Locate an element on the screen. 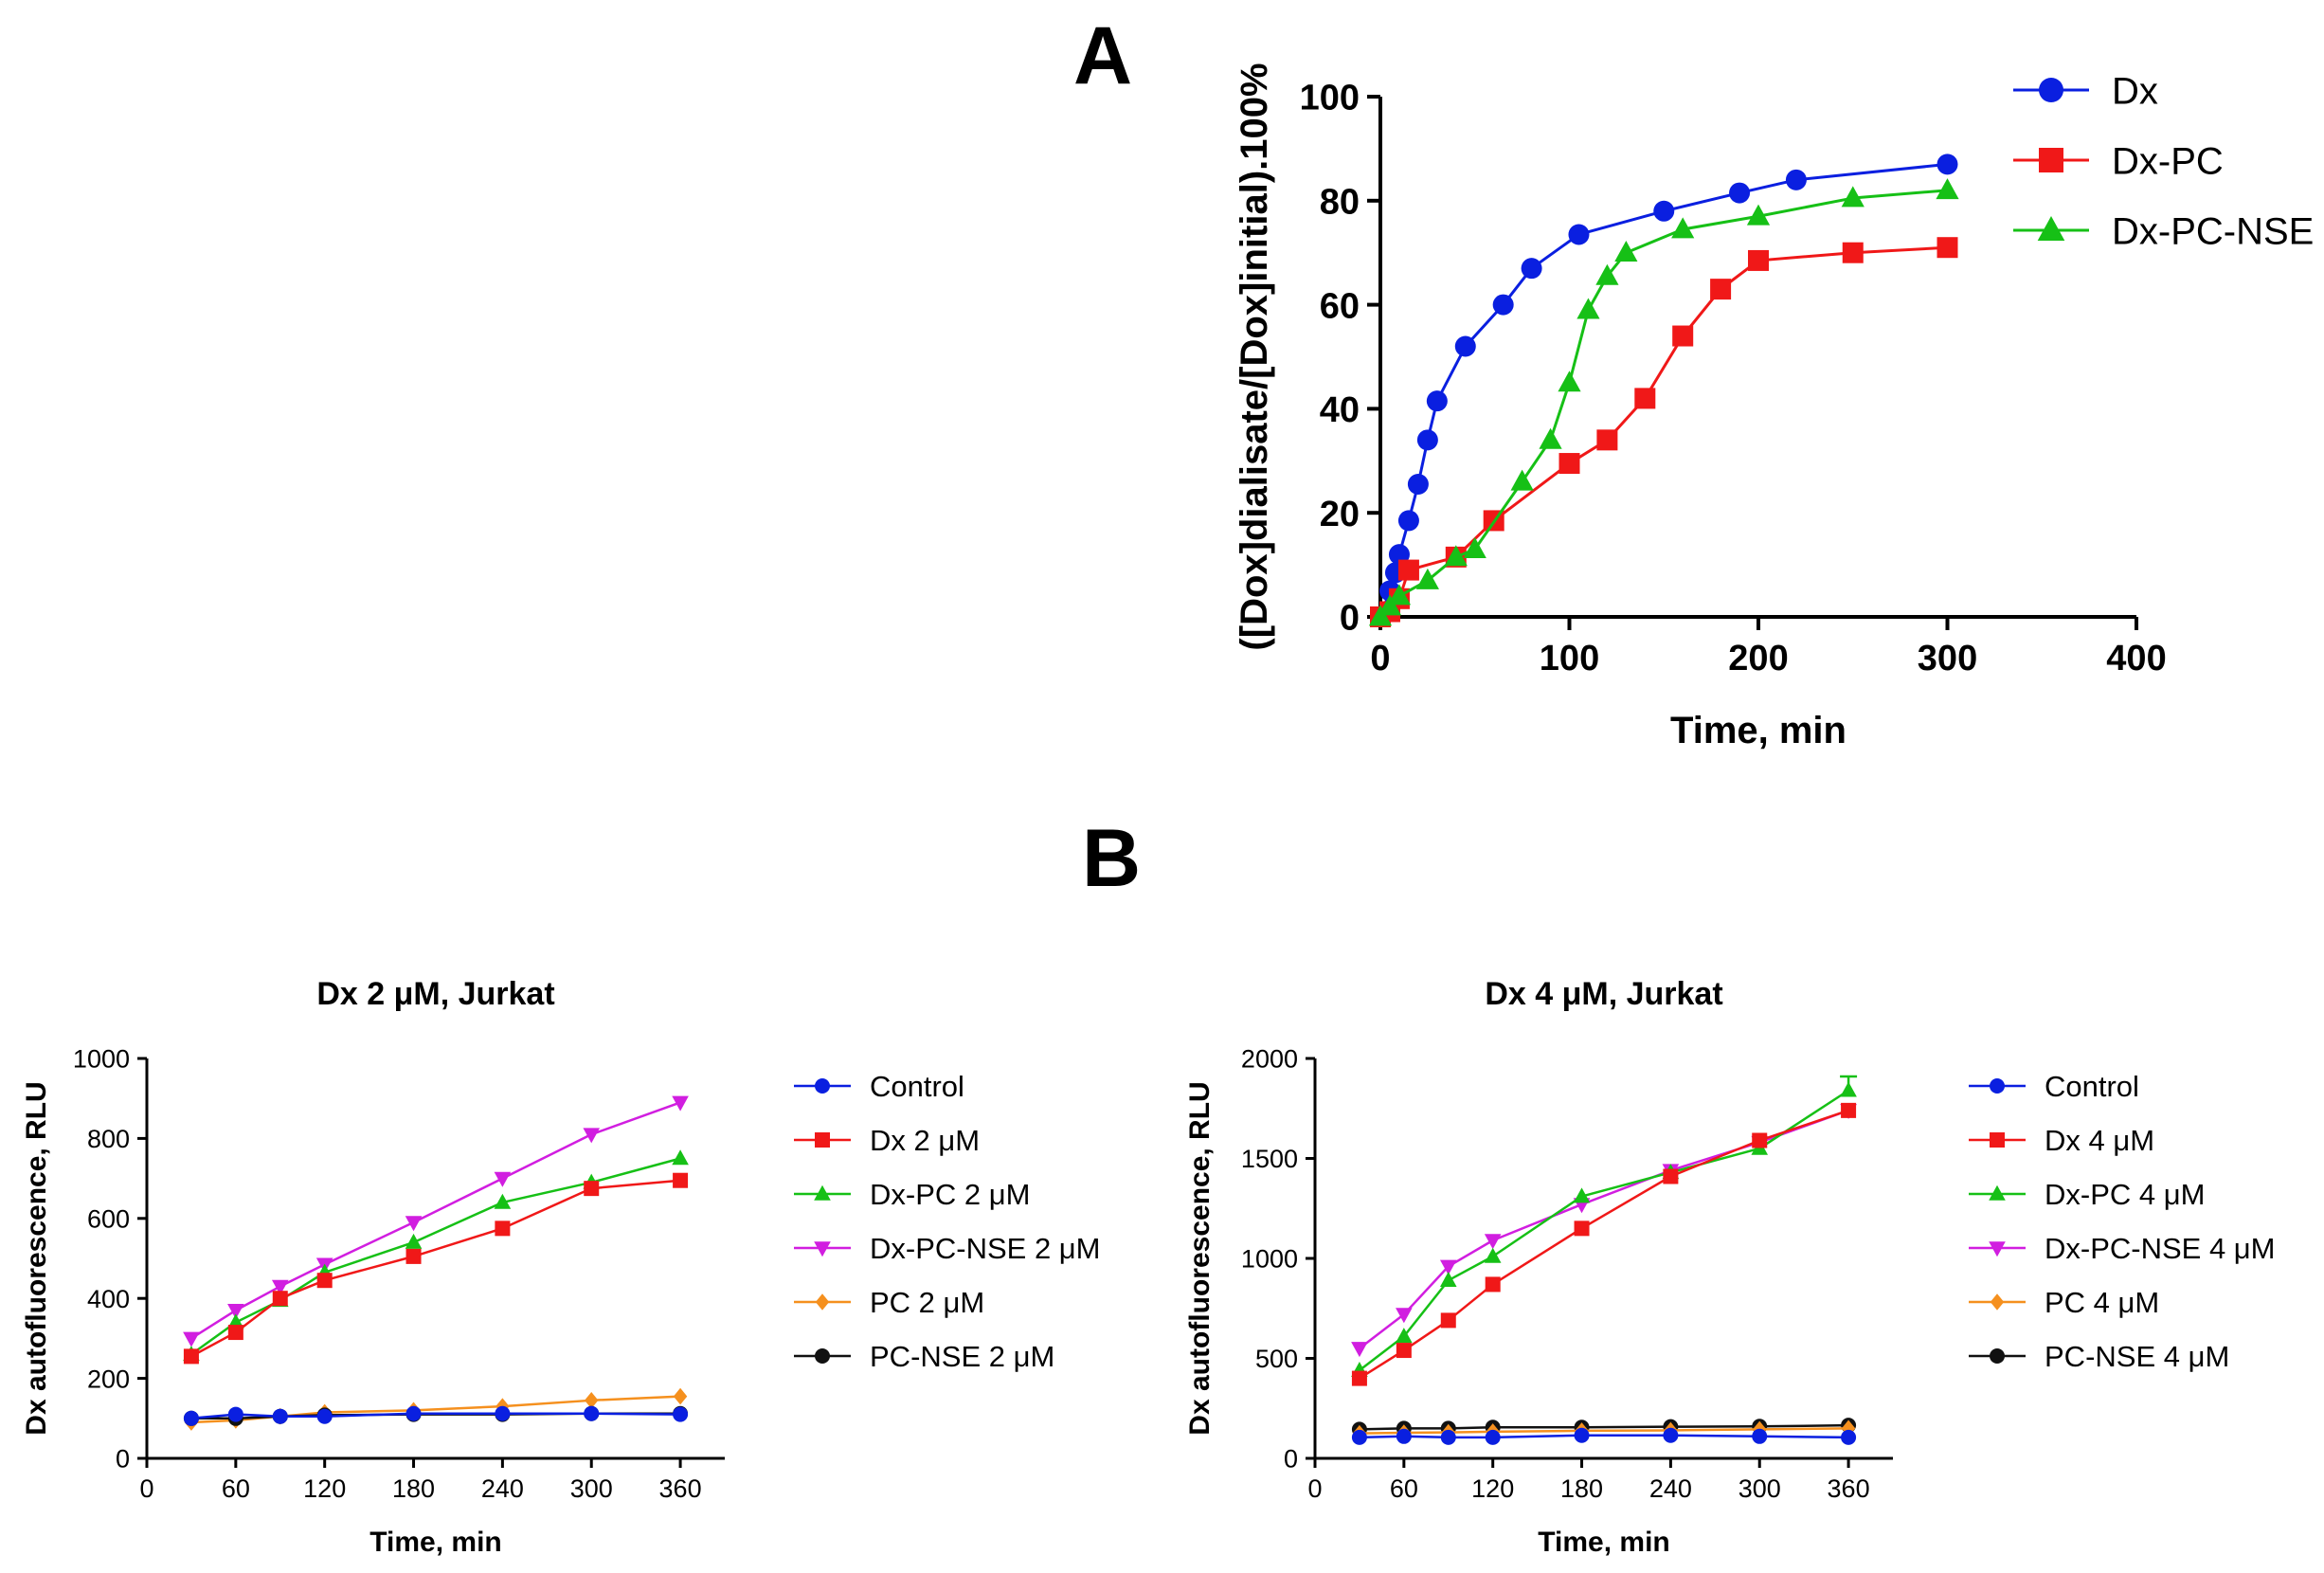 The image size is (2324, 1573). x-tick-label: 360 is located at coordinates (680, 1488).